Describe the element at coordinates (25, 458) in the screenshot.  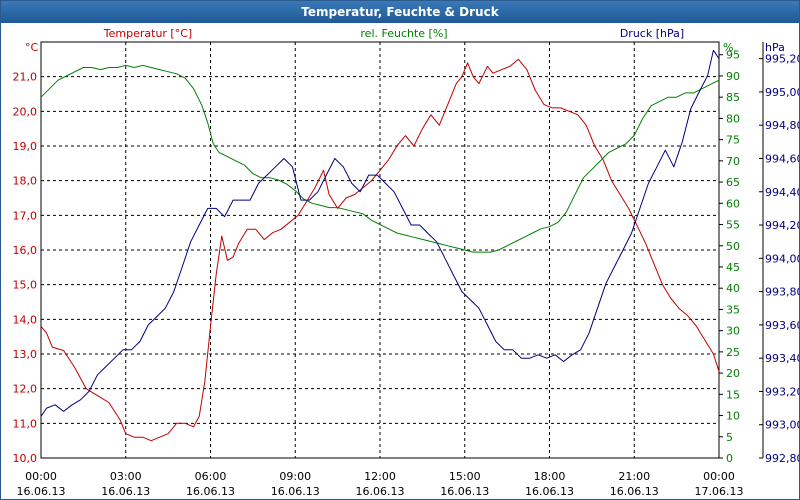
I see `temperature-tick-label: 10,0` at that location.